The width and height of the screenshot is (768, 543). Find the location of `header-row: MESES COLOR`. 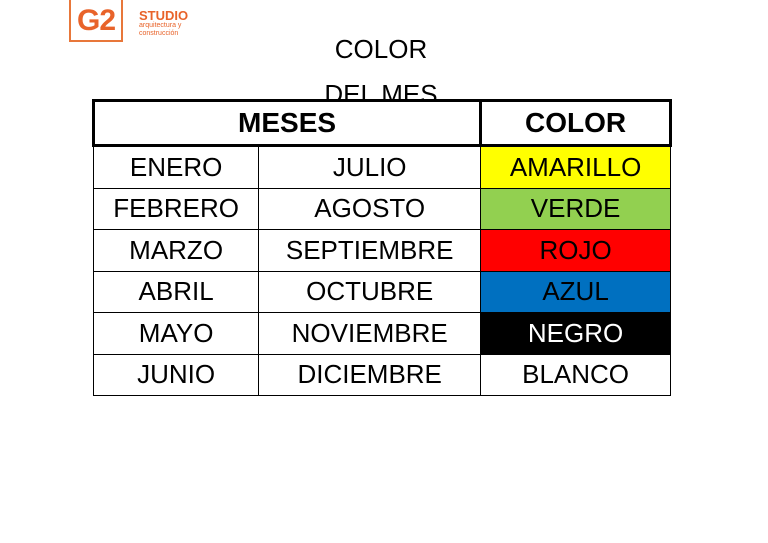

header-row: MESES COLOR is located at coordinates (381, 123).